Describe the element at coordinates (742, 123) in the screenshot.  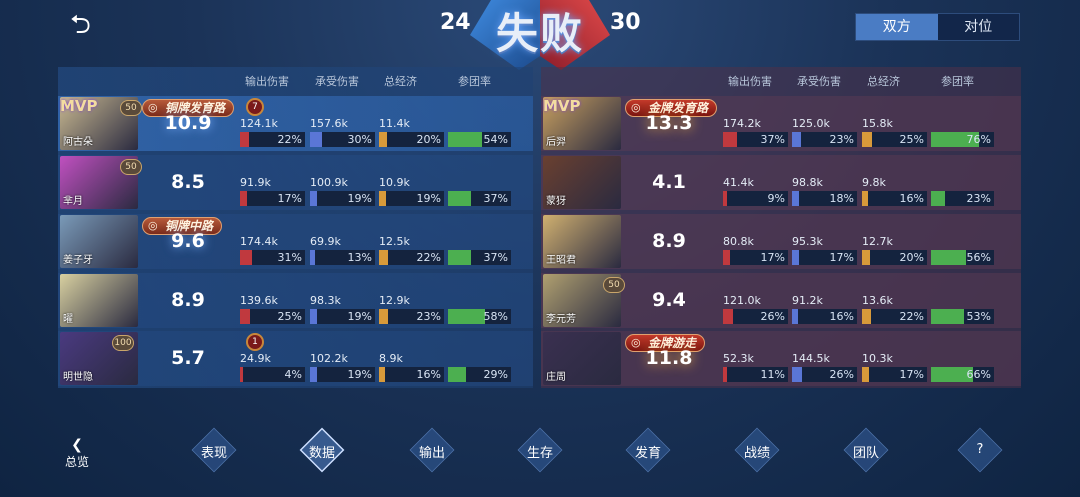
I see `damage-value: 174.2k` at that location.